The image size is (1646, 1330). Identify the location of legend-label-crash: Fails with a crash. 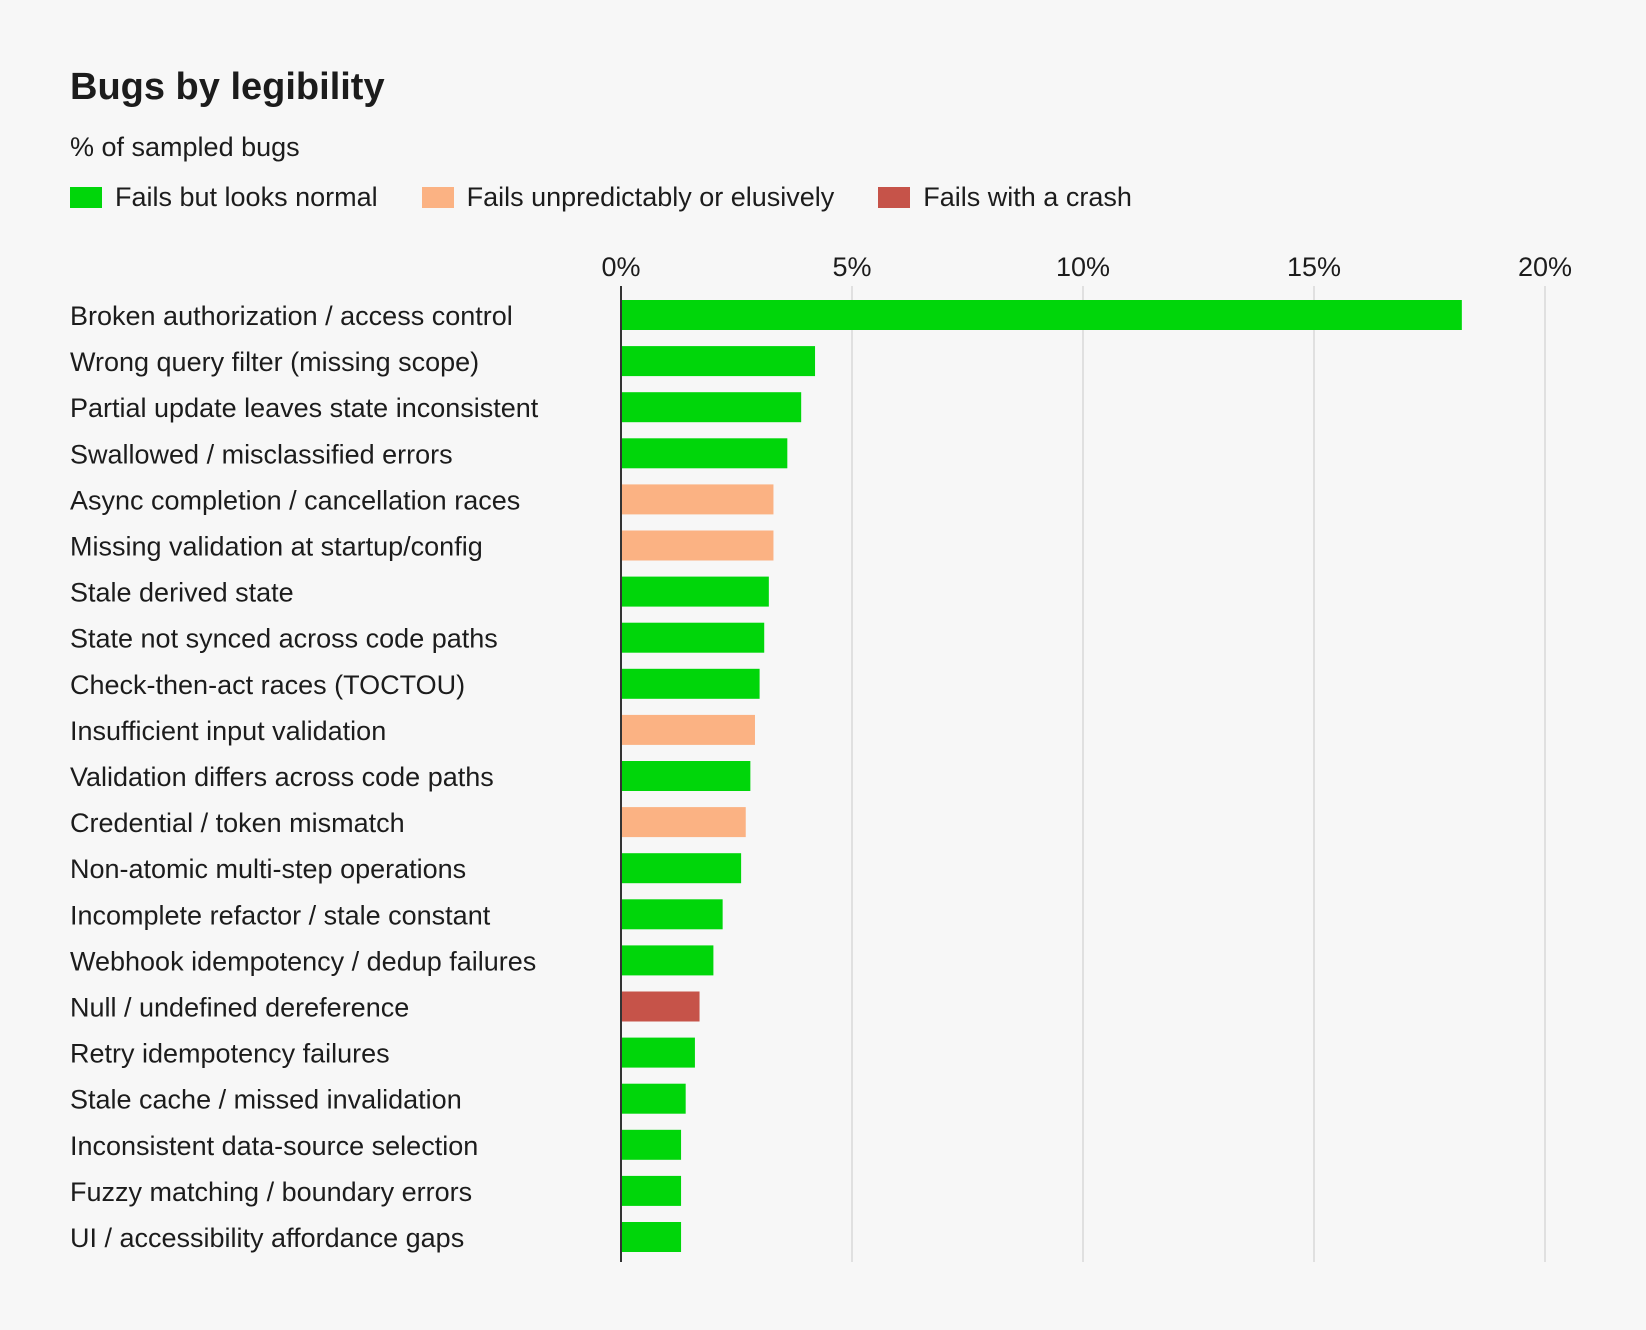
(1027, 197).